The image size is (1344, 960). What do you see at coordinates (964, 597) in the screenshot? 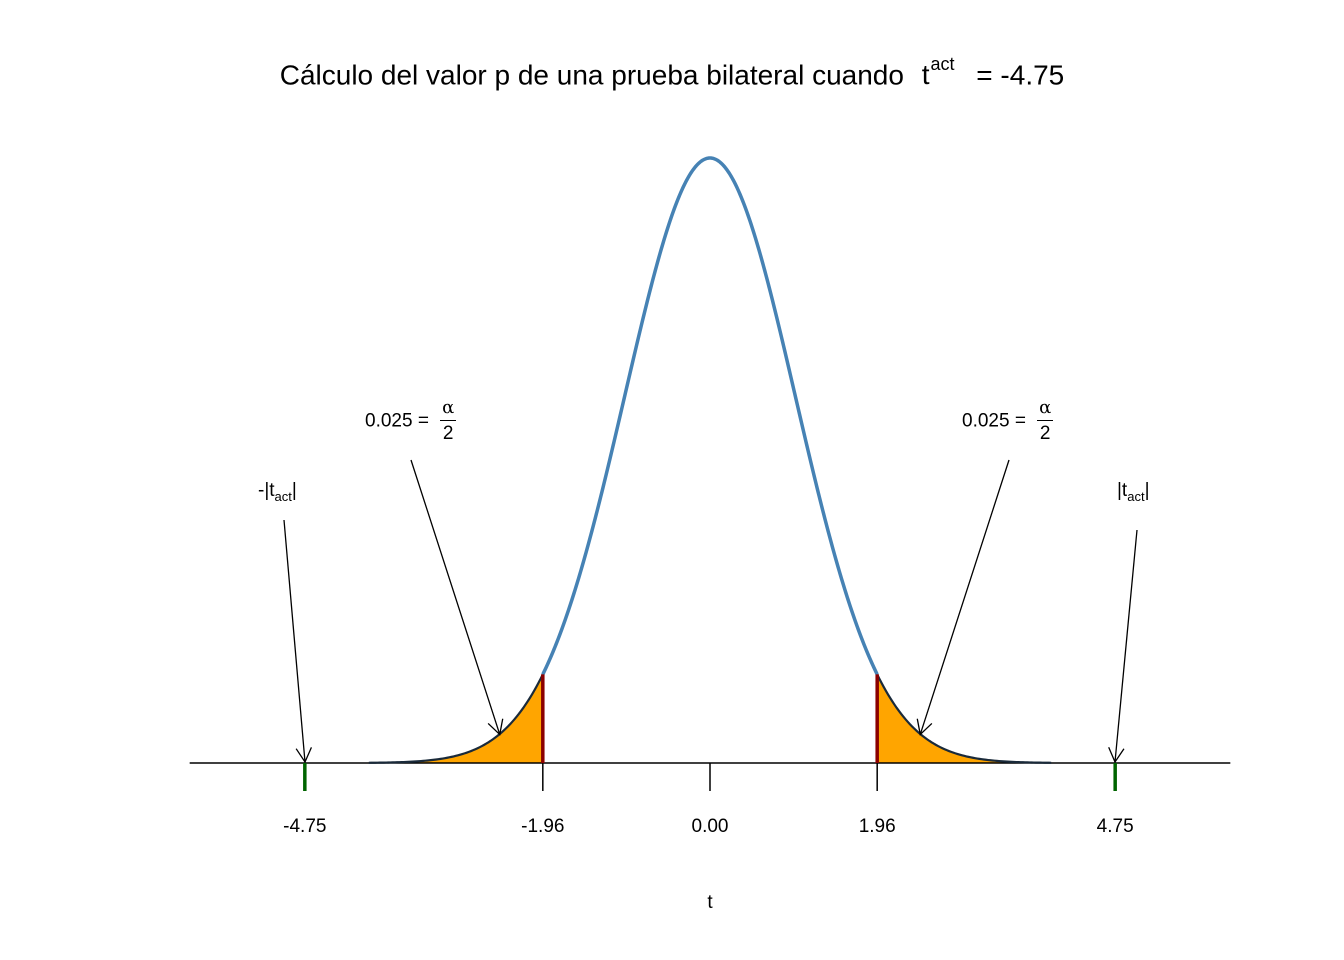
I see `arrow-right-alpha` at bounding box center [964, 597].